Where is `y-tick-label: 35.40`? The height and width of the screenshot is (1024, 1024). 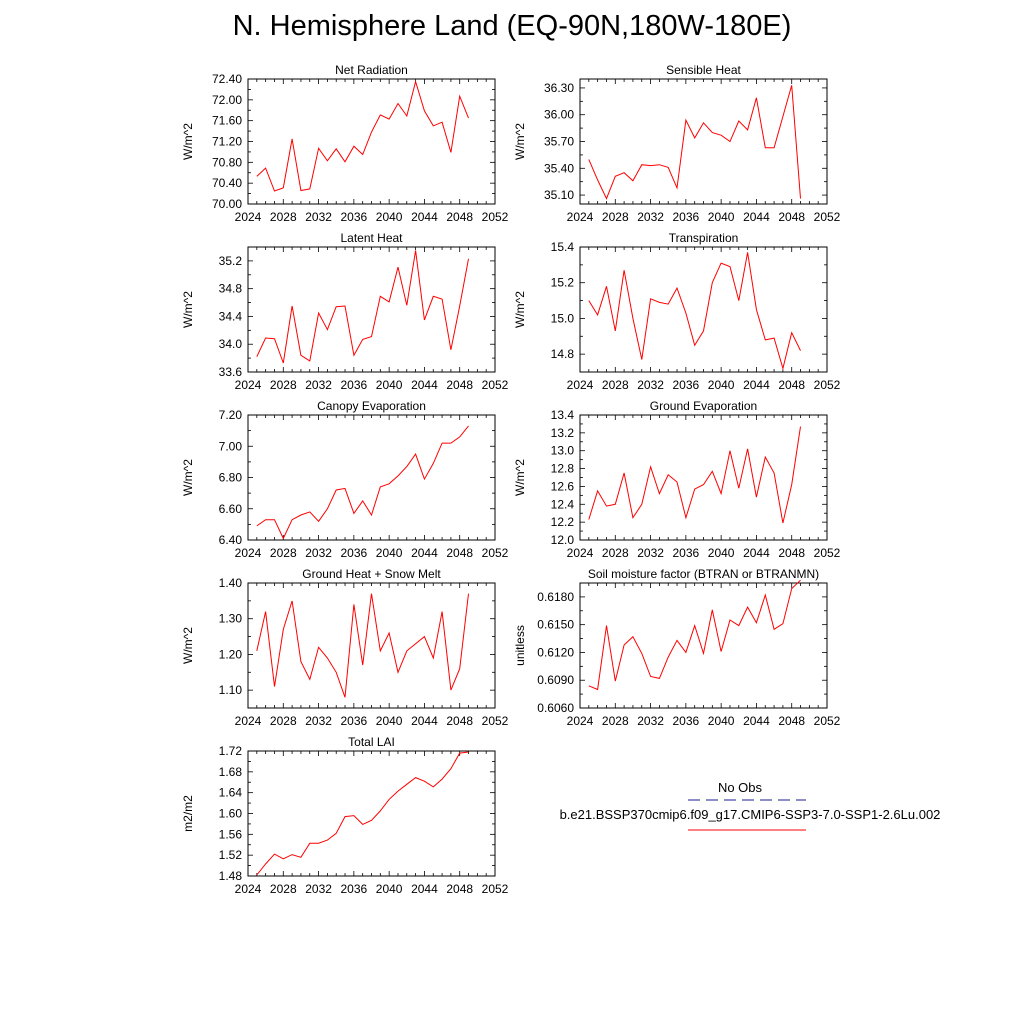
y-tick-label: 35.40 is located at coordinates (559, 168).